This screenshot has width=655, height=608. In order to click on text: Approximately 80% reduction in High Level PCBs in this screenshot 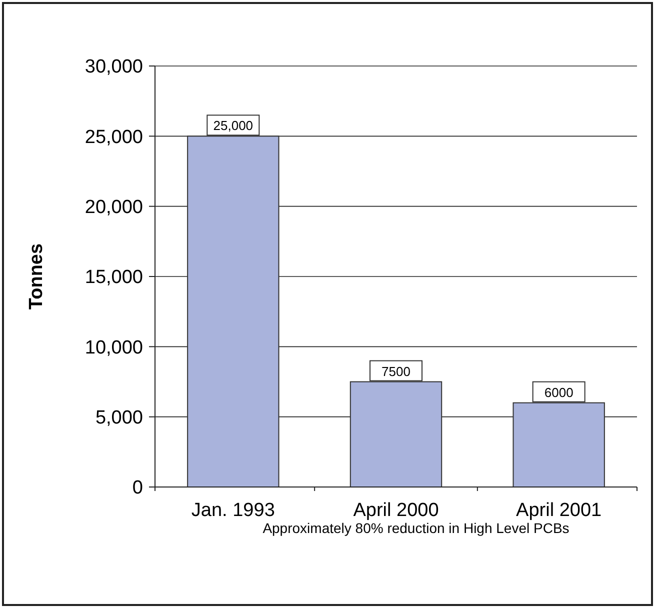, I will do `click(416, 528)`.